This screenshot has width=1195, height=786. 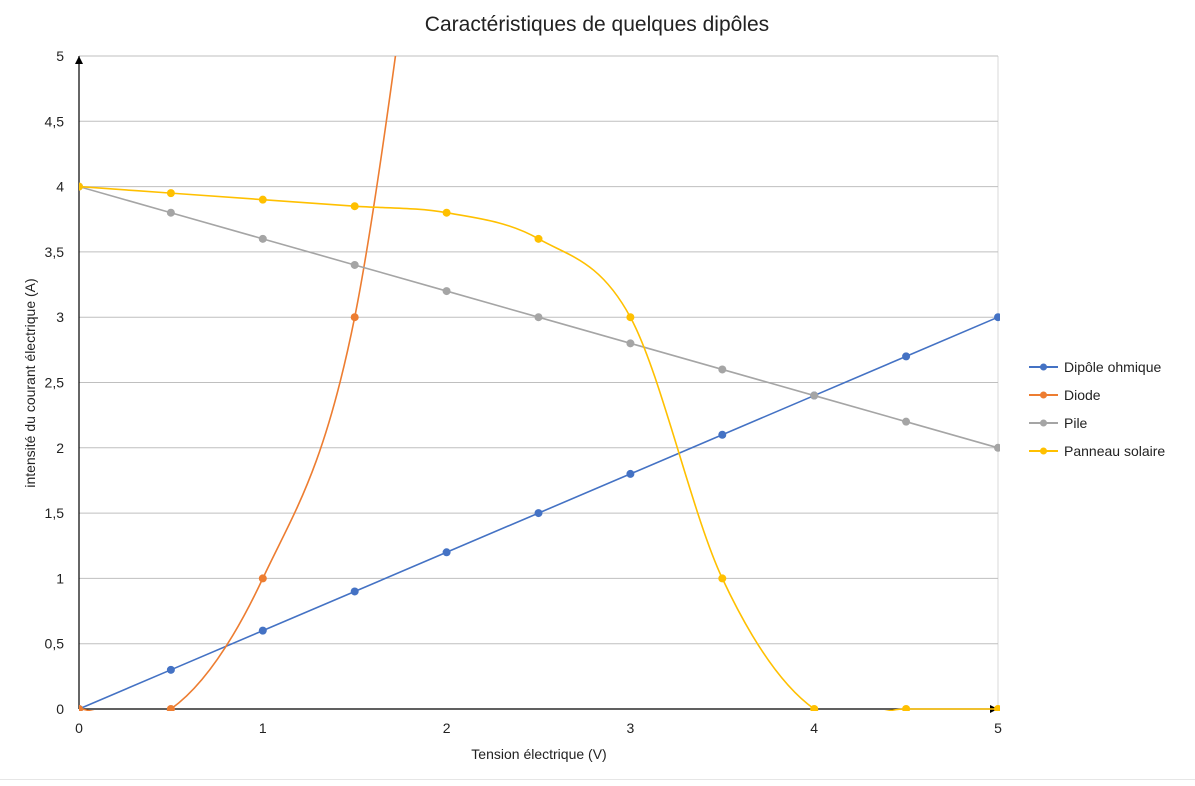 What do you see at coordinates (263, 728) in the screenshot?
I see `x-tick-label: 1` at bounding box center [263, 728].